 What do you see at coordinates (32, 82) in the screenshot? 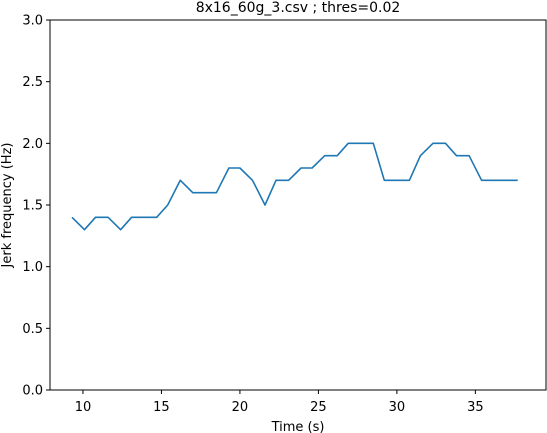
I see `y-tick-label: 2.5` at bounding box center [32, 82].